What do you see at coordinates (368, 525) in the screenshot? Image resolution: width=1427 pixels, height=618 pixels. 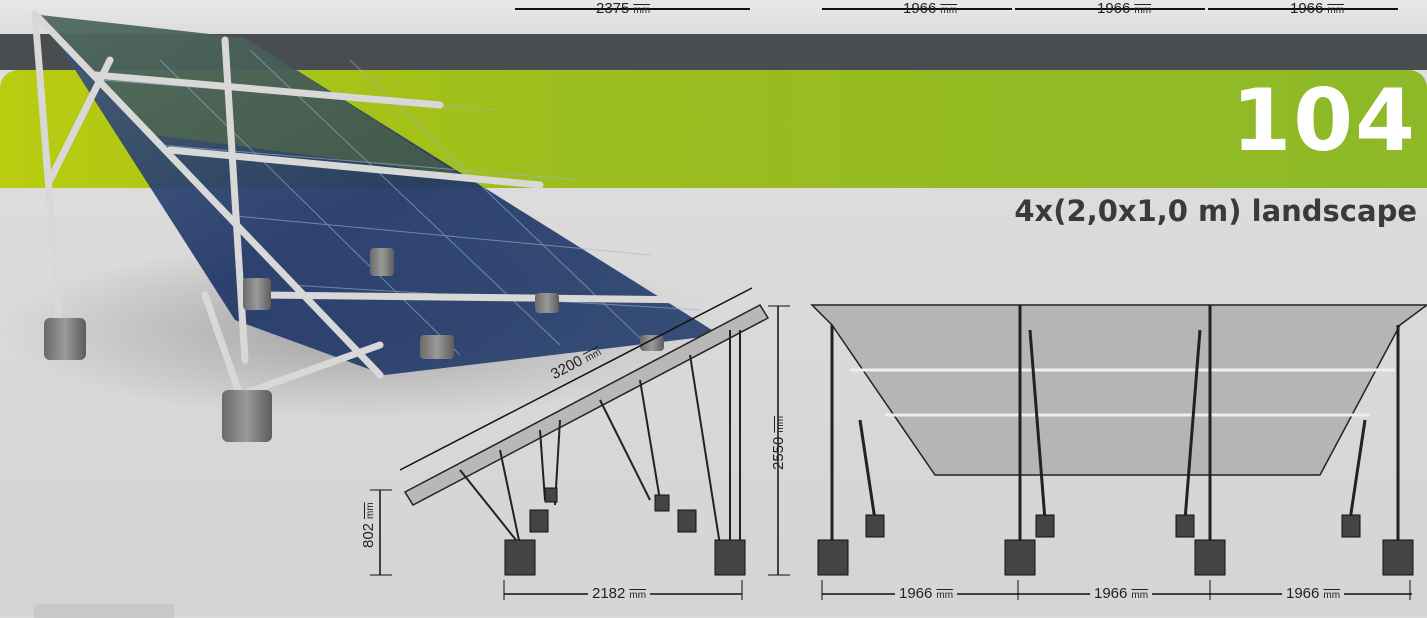 I see `dim-low-height: 802mm` at bounding box center [368, 525].